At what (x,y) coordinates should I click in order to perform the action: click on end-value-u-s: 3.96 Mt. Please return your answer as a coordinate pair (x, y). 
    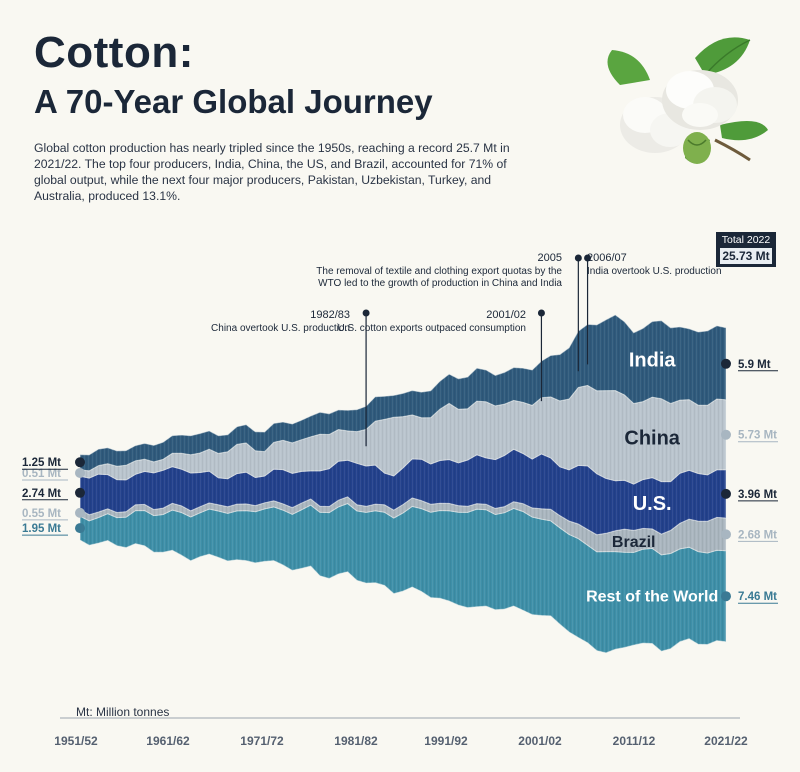
    Looking at the image, I should click on (757, 495).